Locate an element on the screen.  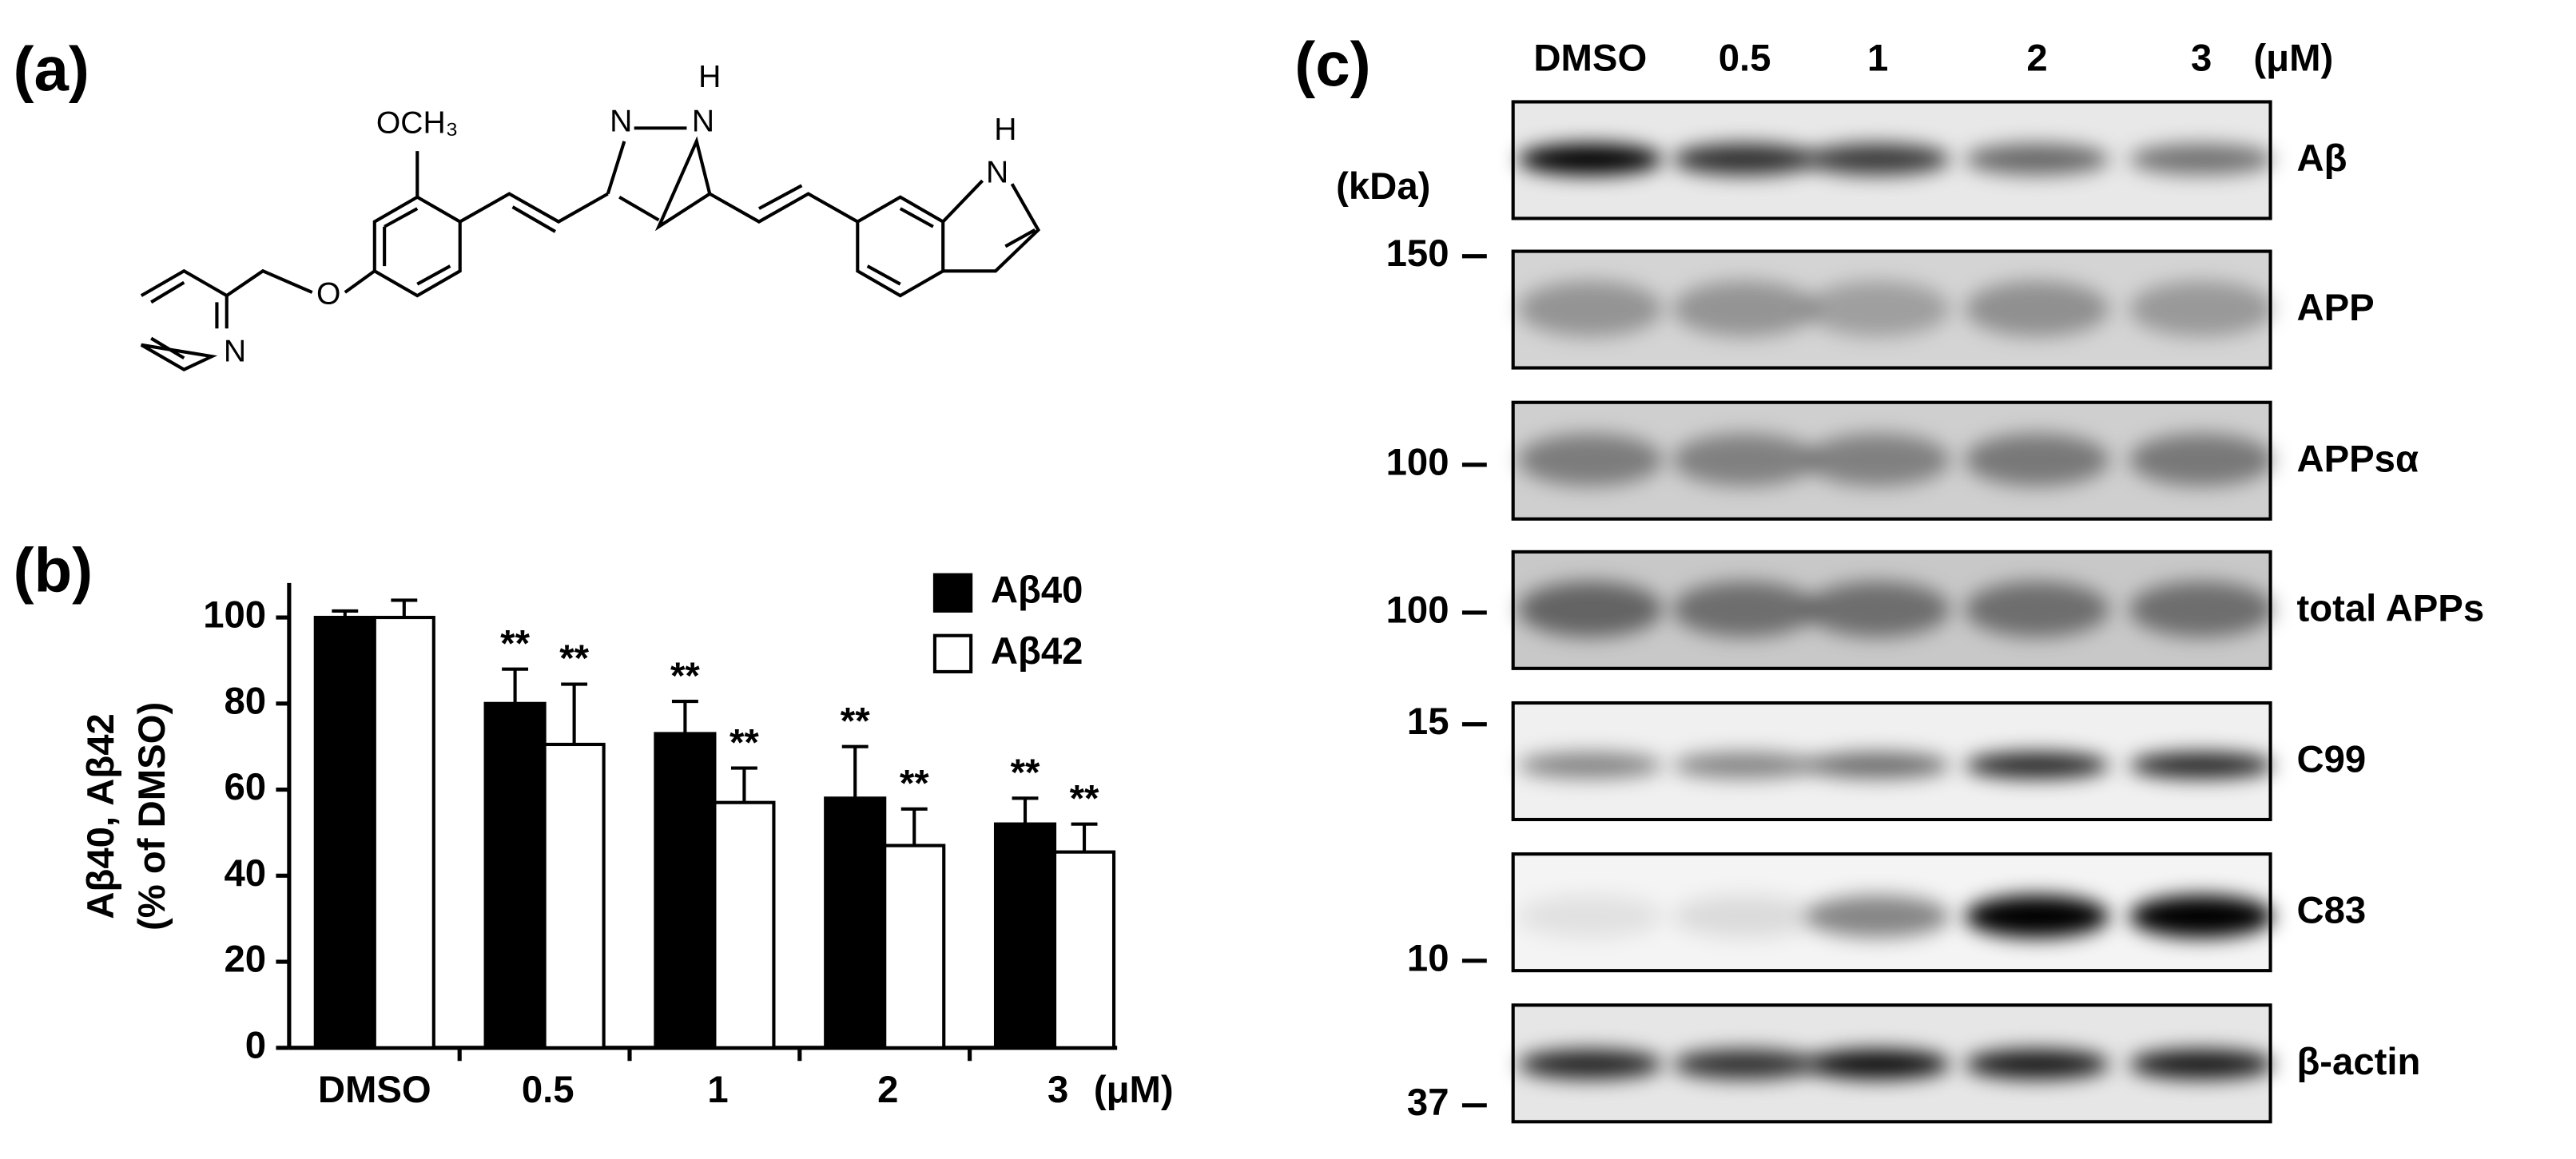
blot-row-label: APPsα is located at coordinates (2357, 459).